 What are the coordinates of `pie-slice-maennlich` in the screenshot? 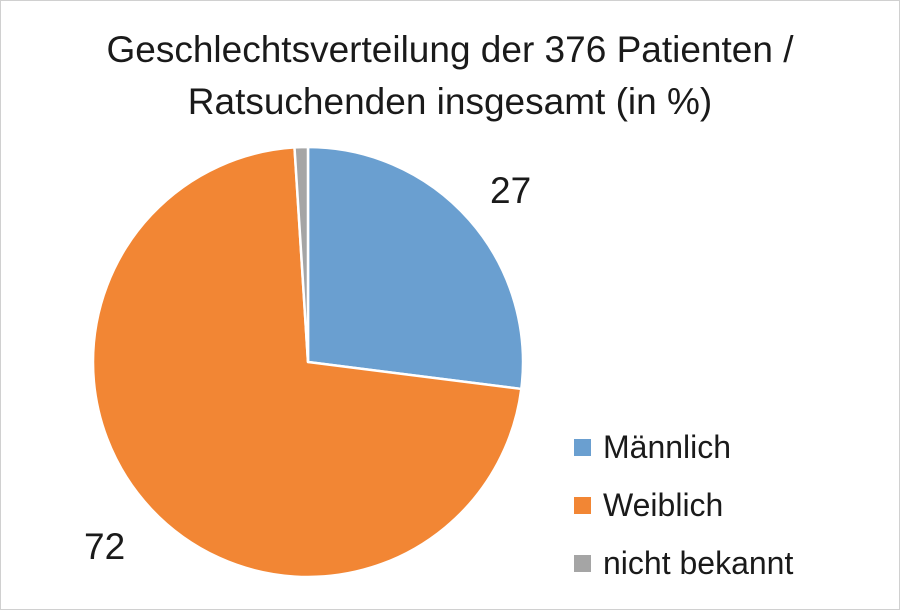 It's located at (415, 268).